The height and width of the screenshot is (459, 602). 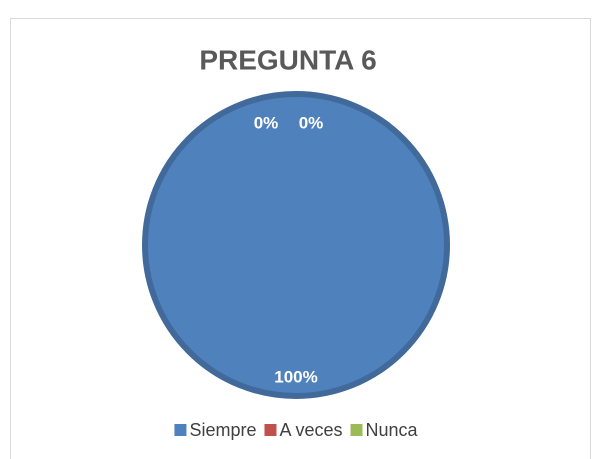 I want to click on chart-title: PREGUNTA 6, so click(x=287, y=59).